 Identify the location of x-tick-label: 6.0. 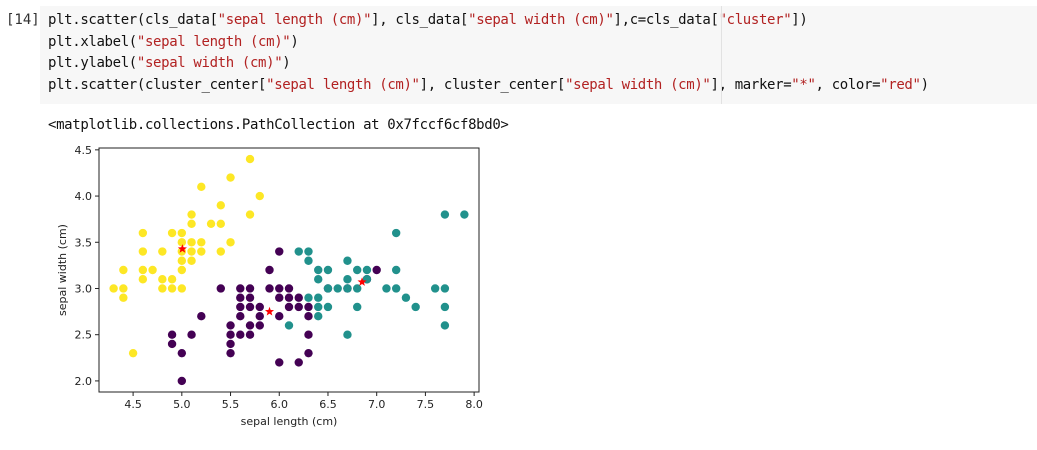
(280, 404).